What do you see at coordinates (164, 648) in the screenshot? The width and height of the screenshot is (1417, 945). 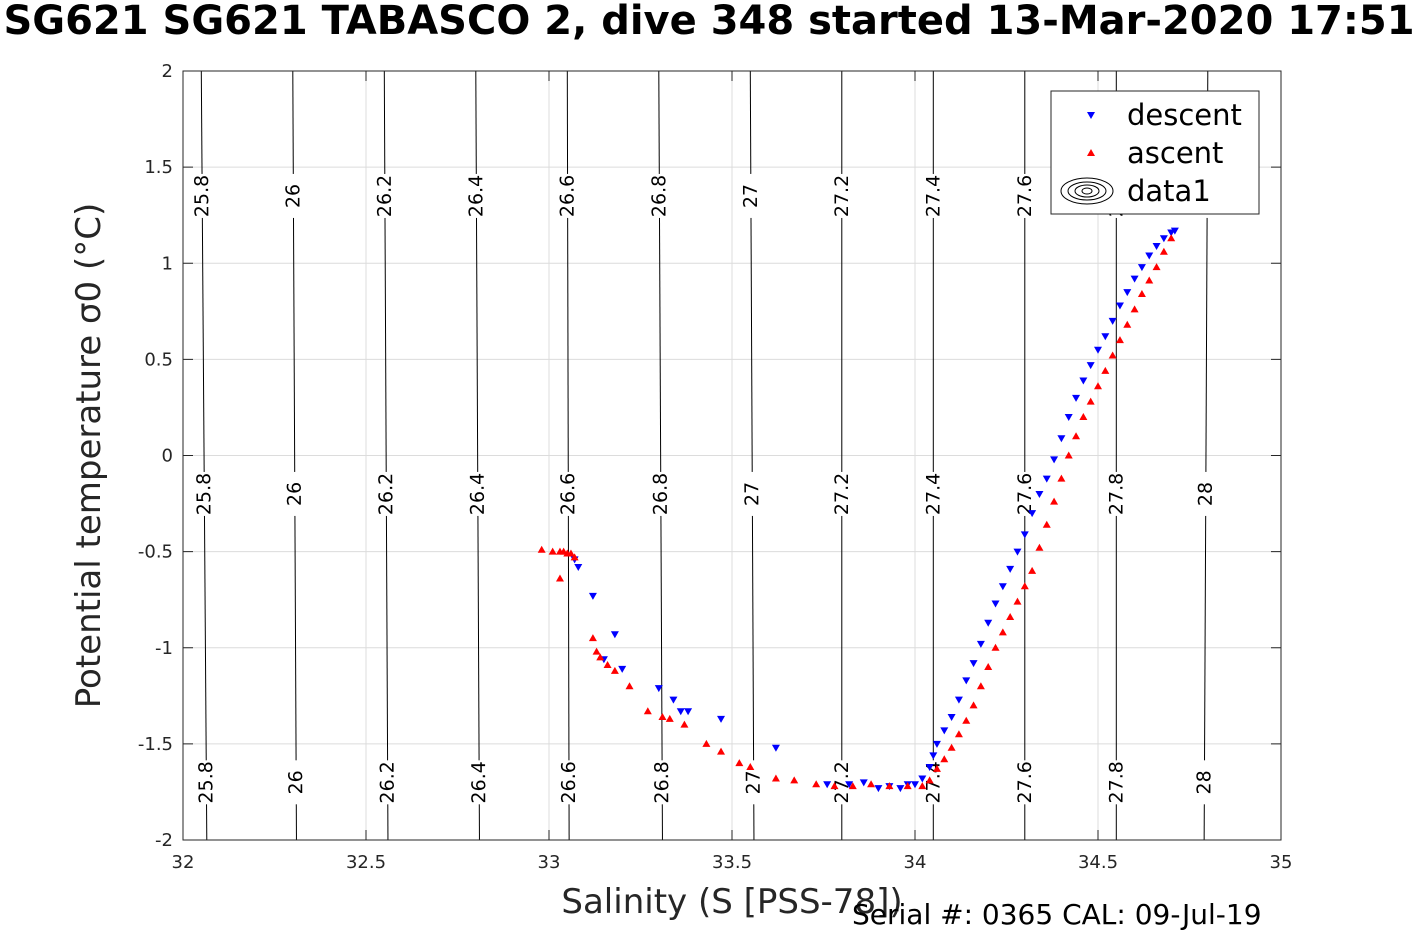 I see `y-tick-label: -1` at bounding box center [164, 648].